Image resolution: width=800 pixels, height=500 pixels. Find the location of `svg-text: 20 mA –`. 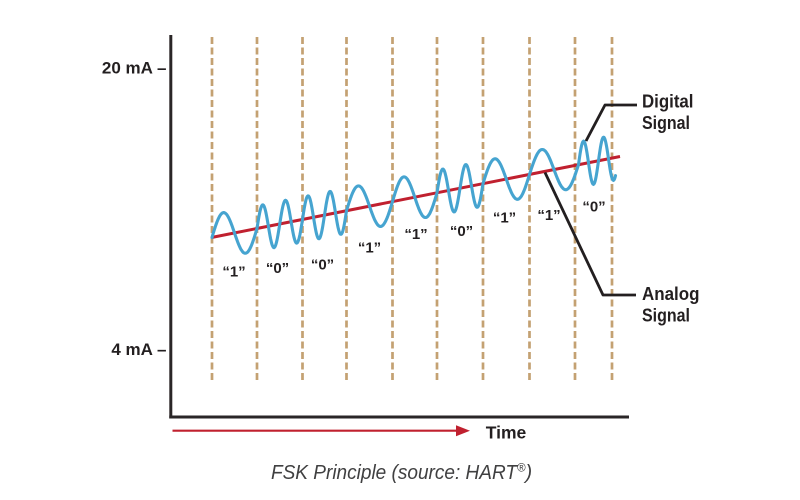

svg-text: 20 mA – is located at coordinates (134, 68).